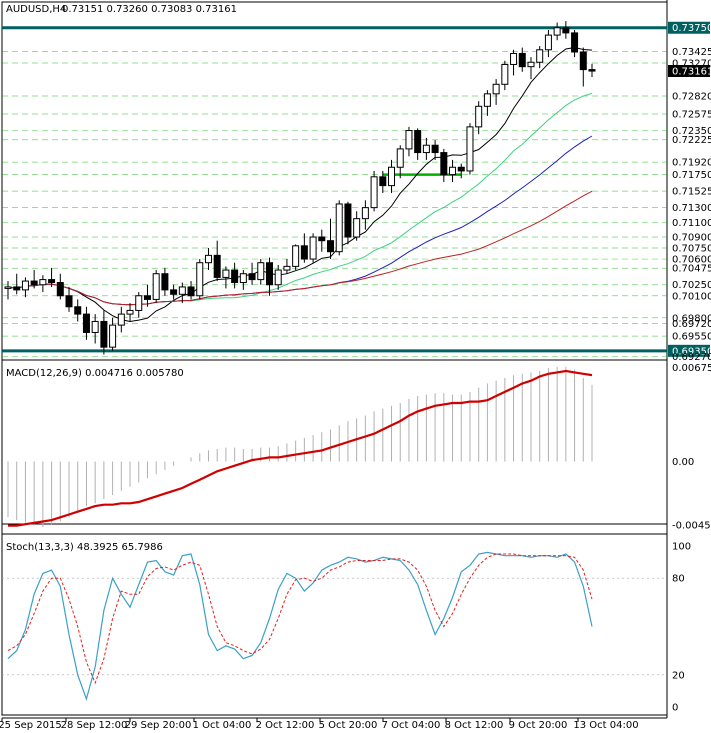 This screenshot has height=733, width=711. I want to click on price-tick-label: 0.70750, so click(691, 249).